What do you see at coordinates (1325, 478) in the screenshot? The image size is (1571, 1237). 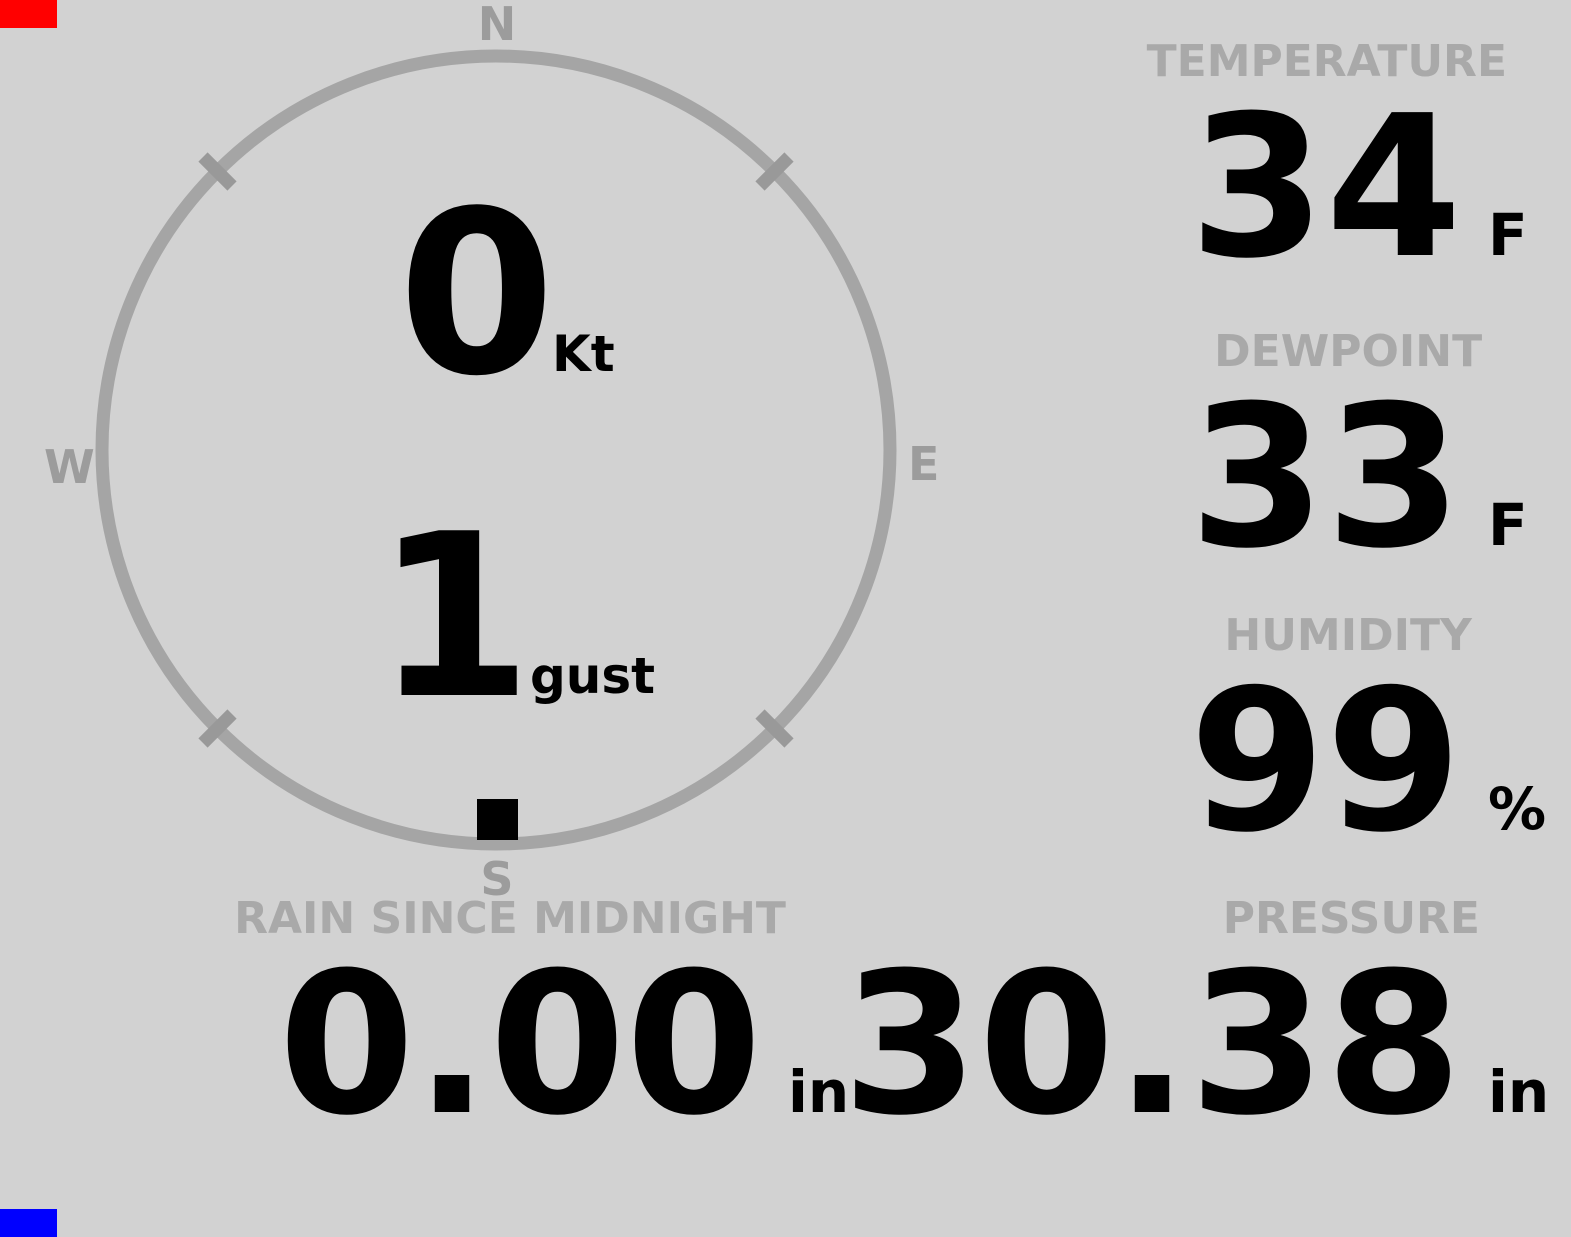 I see `dewpoint-value: 33` at bounding box center [1325, 478].